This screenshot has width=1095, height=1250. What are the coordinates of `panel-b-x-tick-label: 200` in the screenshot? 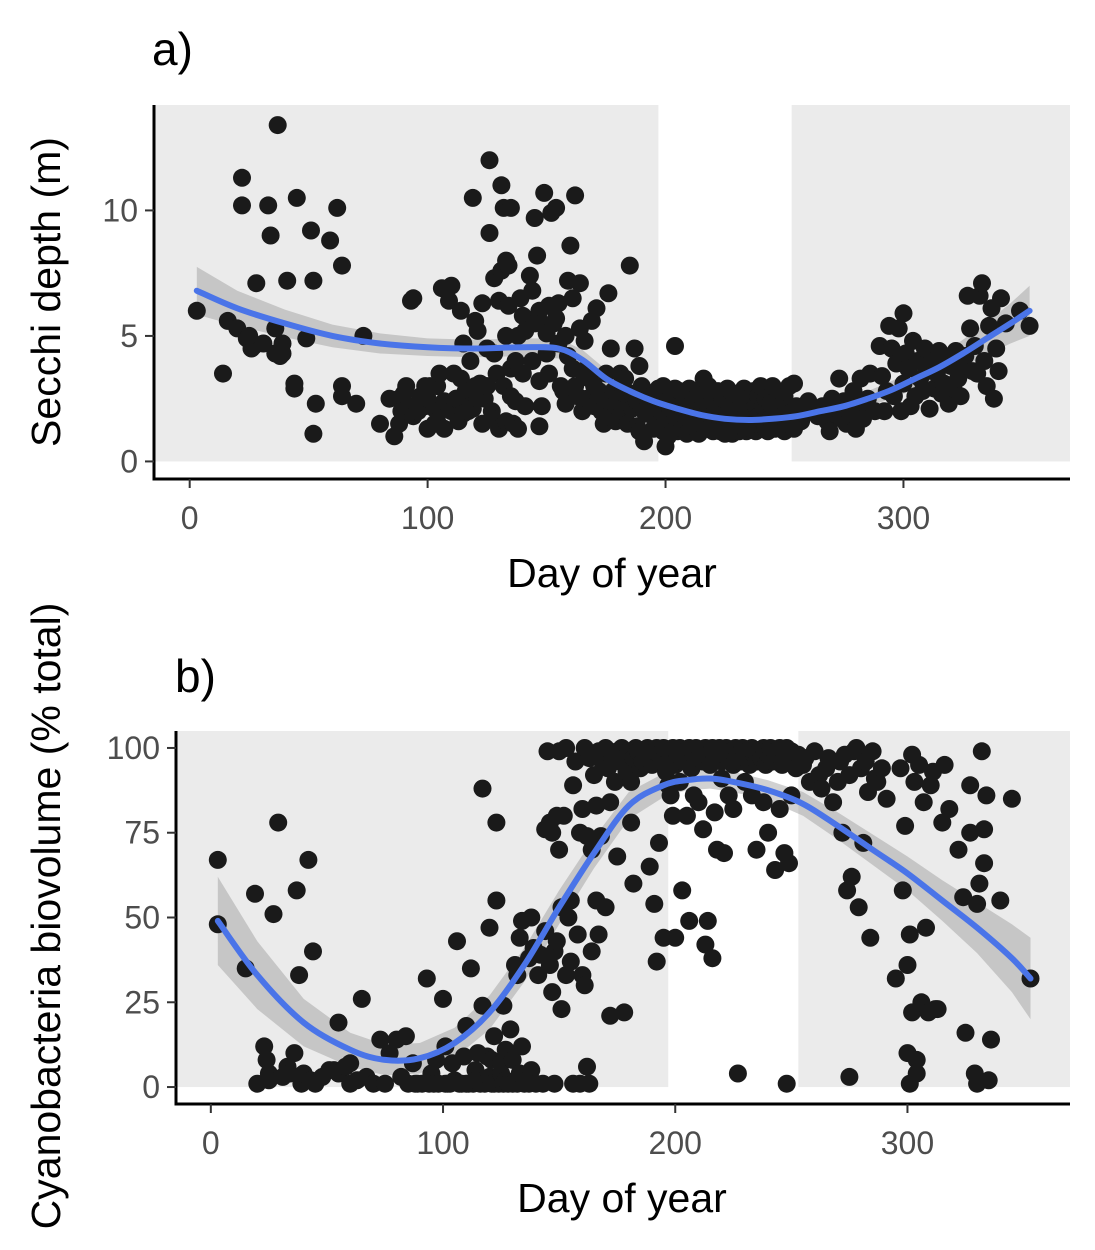 It's located at (675, 1143).